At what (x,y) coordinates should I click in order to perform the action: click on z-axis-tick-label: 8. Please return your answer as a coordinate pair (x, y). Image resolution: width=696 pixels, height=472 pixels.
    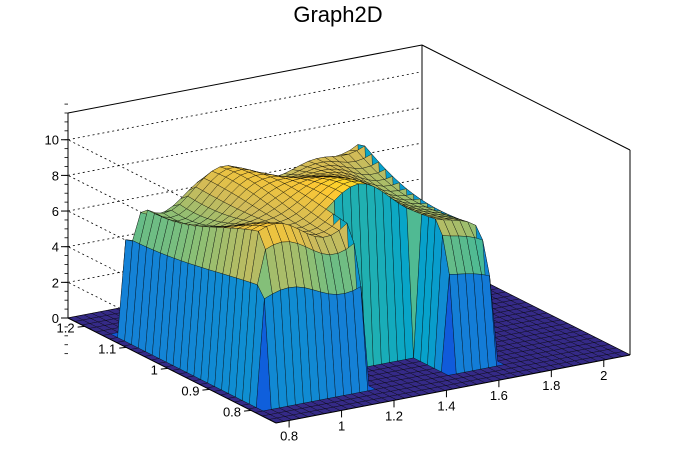
    Looking at the image, I should click on (55, 175).